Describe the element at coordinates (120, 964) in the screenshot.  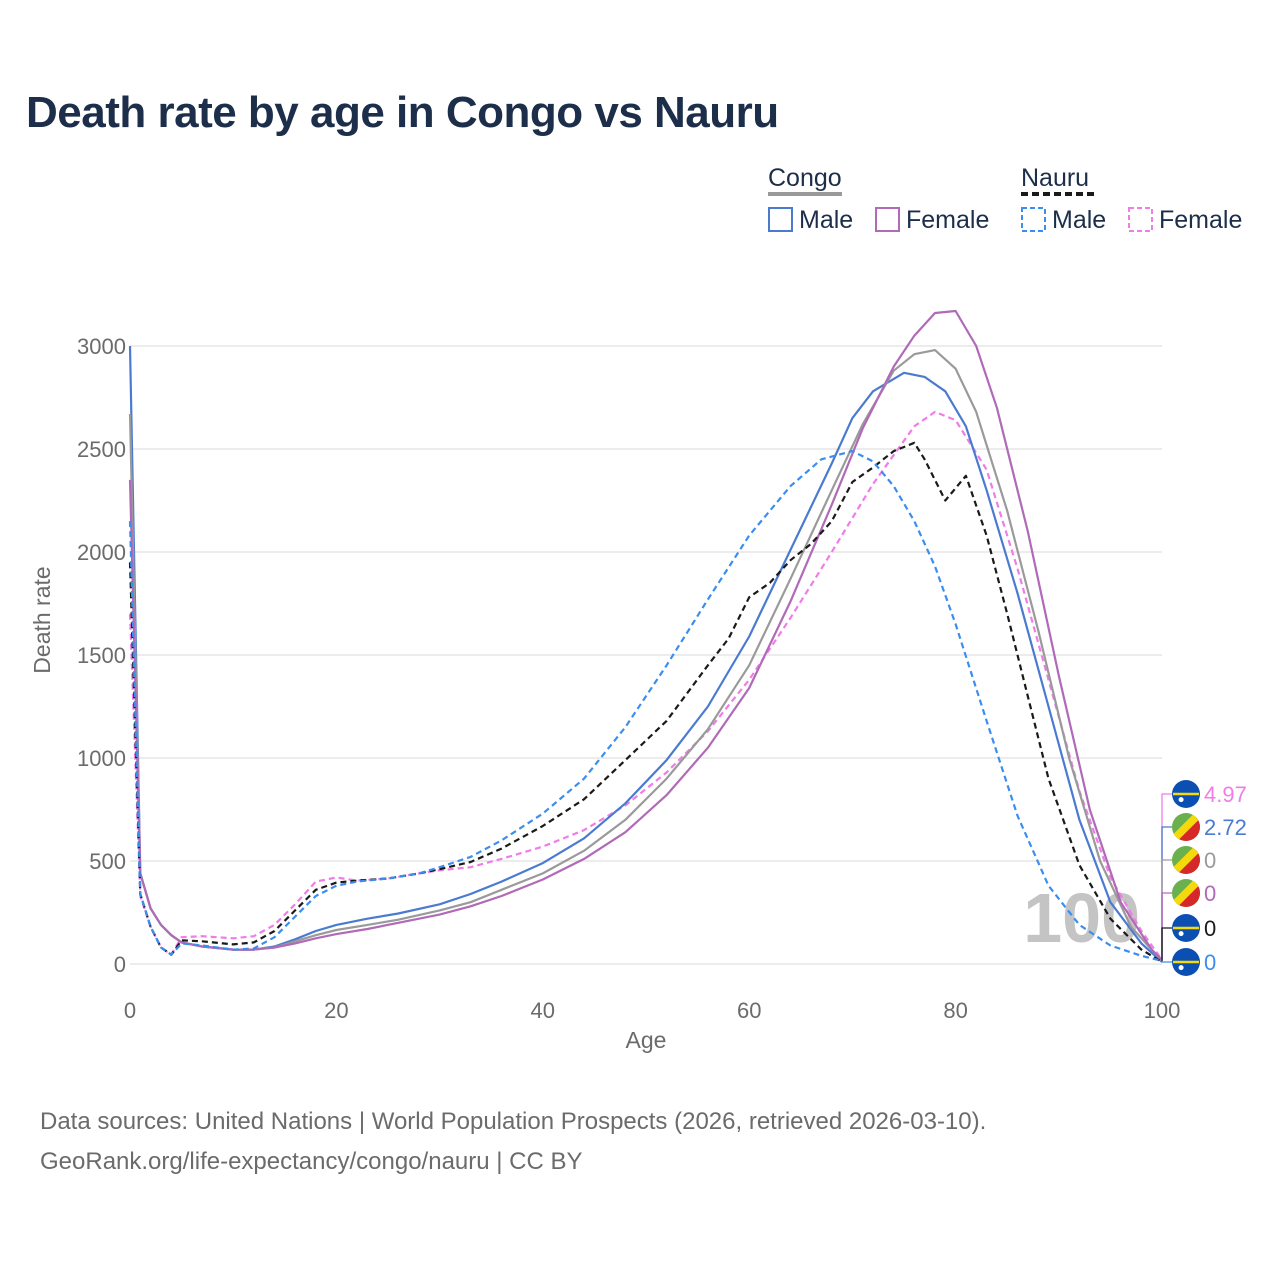
I see `y-tick-label: 0` at that location.